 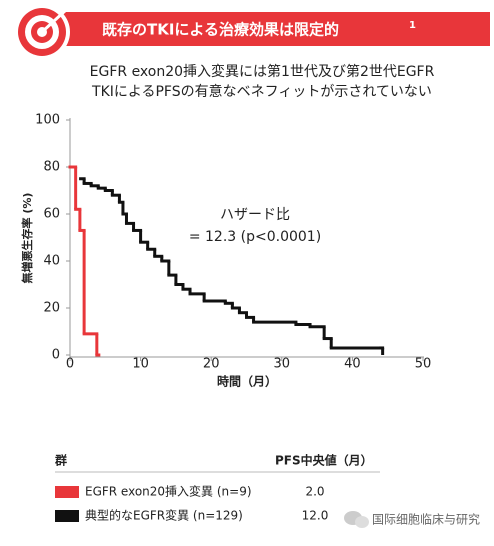 I want to click on legend-label: EGFR exon20挿入変異 (n=9), so click(x=168, y=491).